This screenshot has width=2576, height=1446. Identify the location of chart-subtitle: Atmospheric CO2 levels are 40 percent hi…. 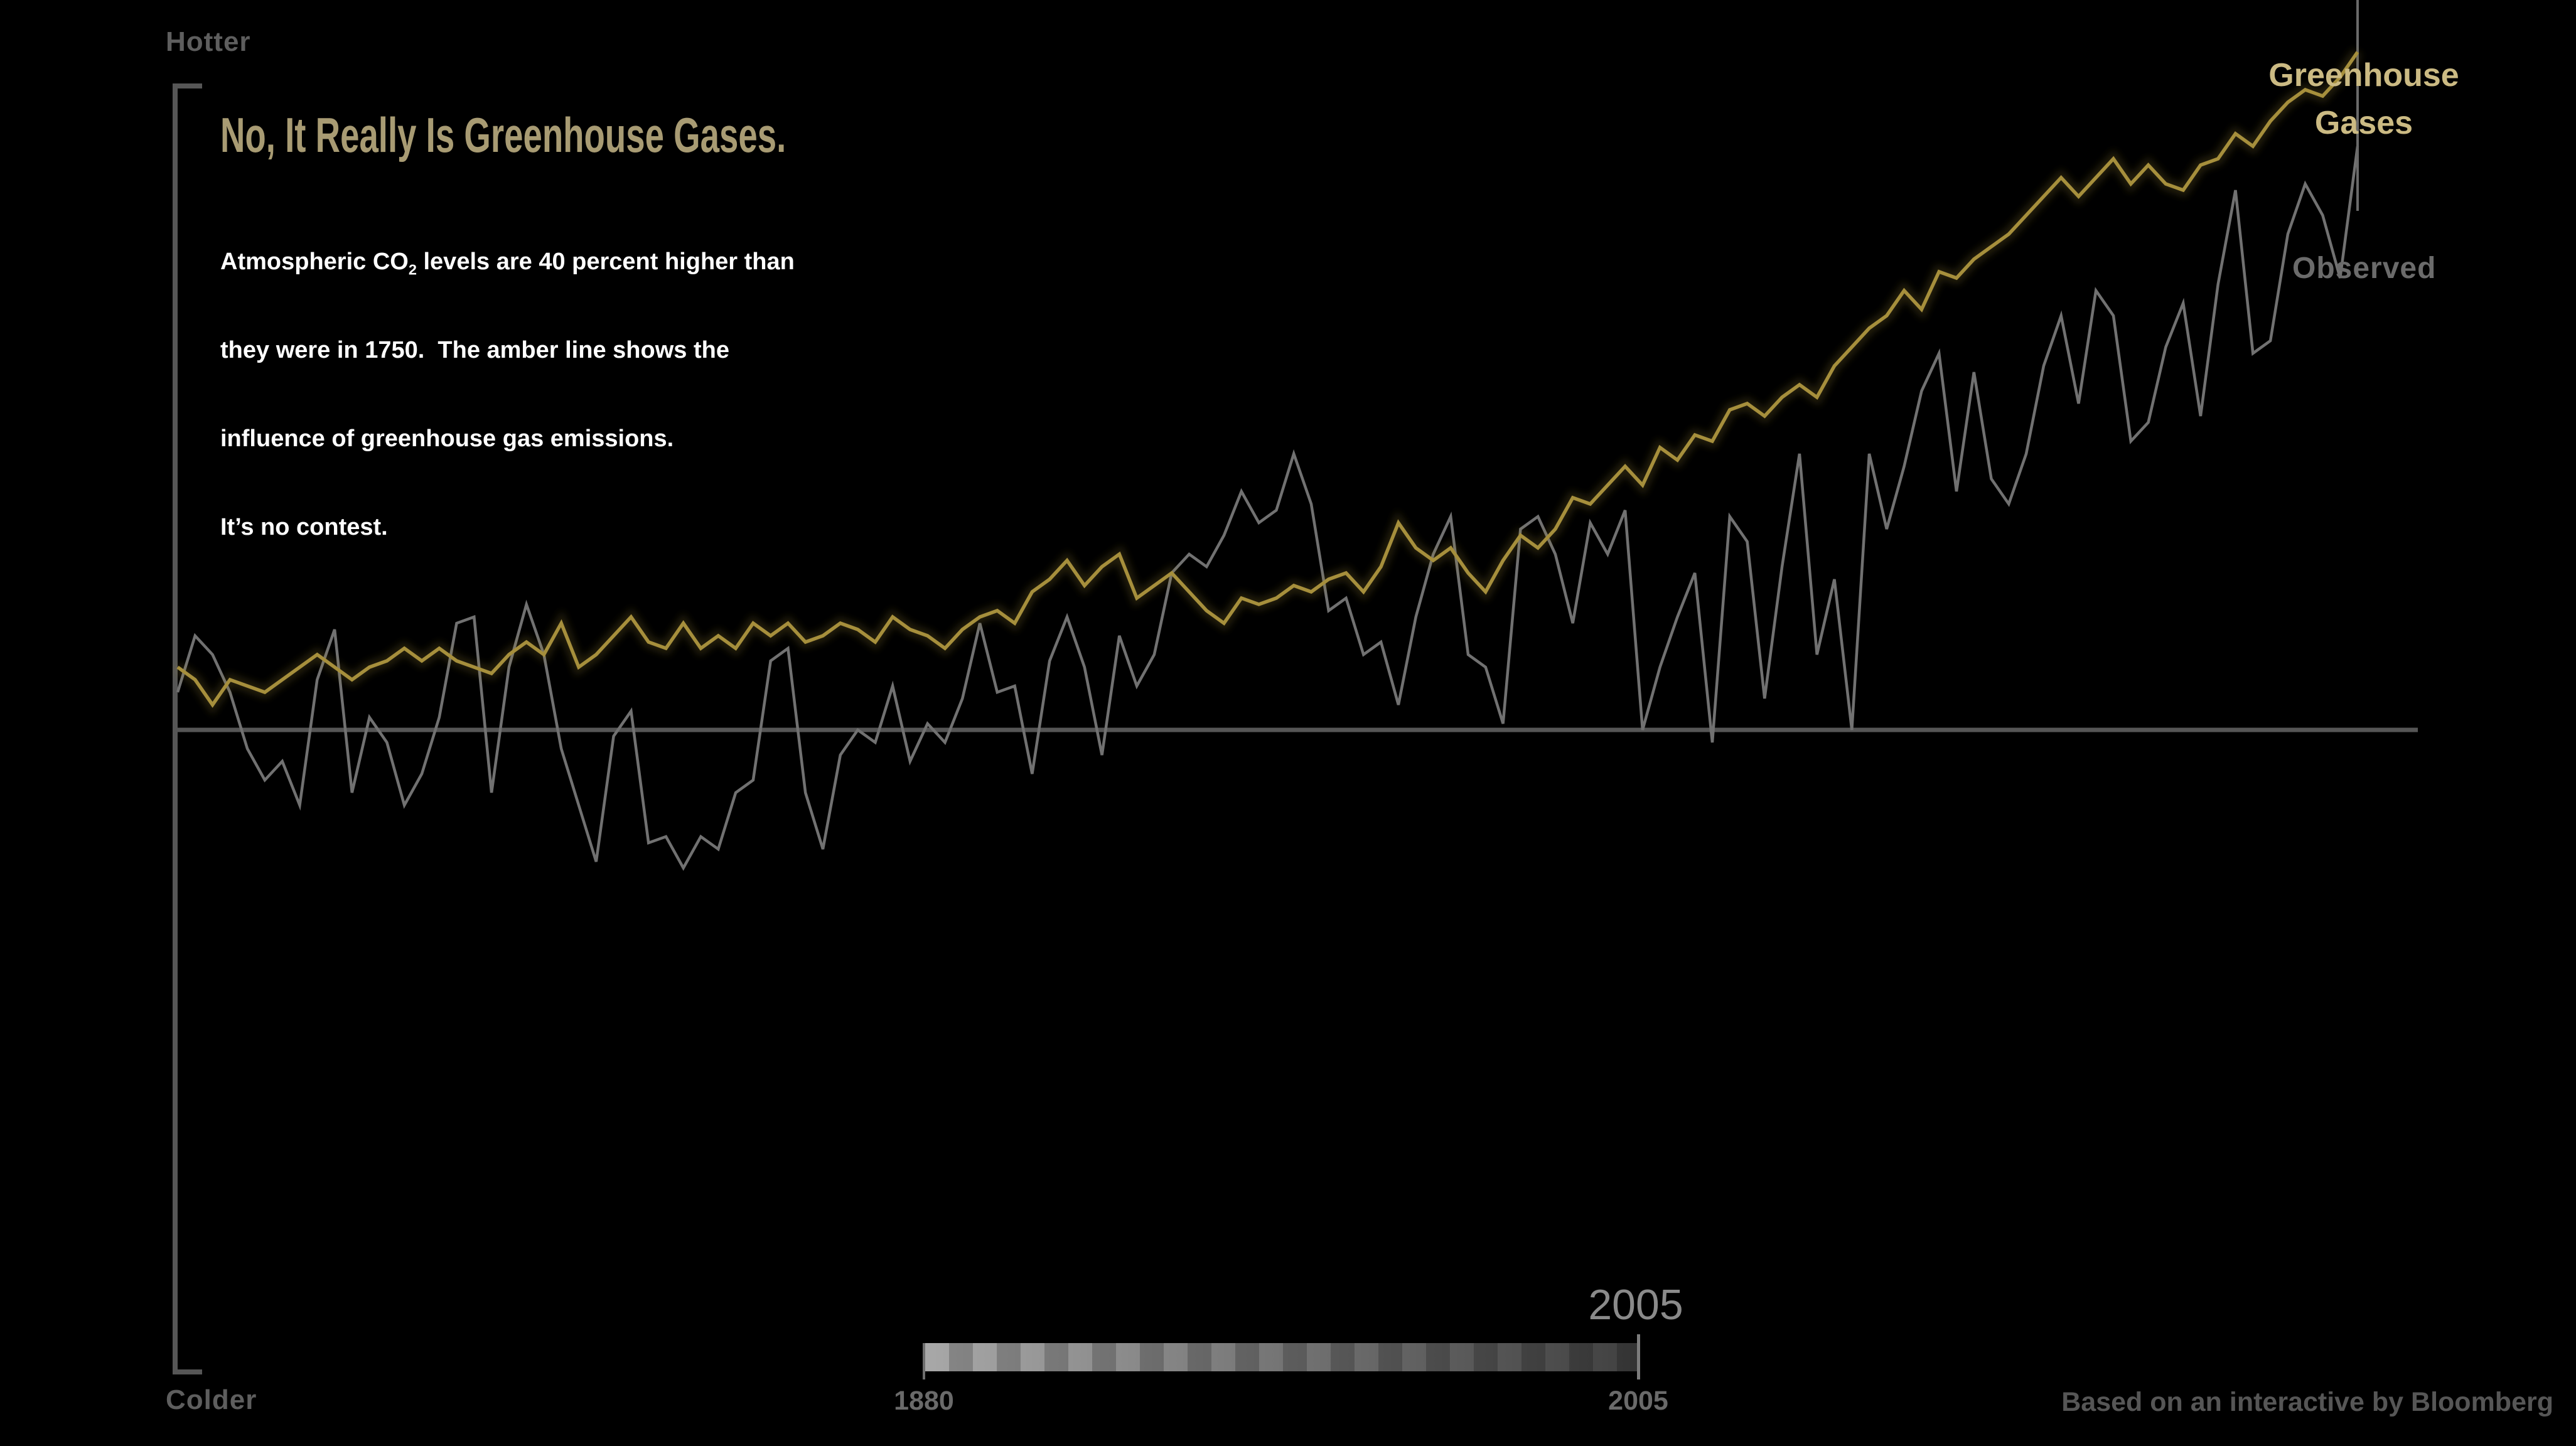
(565, 394).